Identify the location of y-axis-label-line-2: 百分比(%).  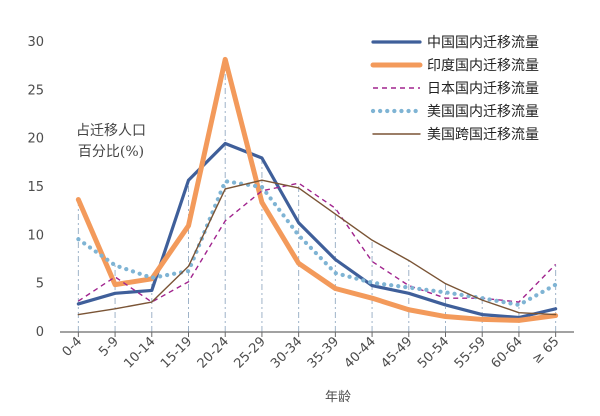
(111, 152).